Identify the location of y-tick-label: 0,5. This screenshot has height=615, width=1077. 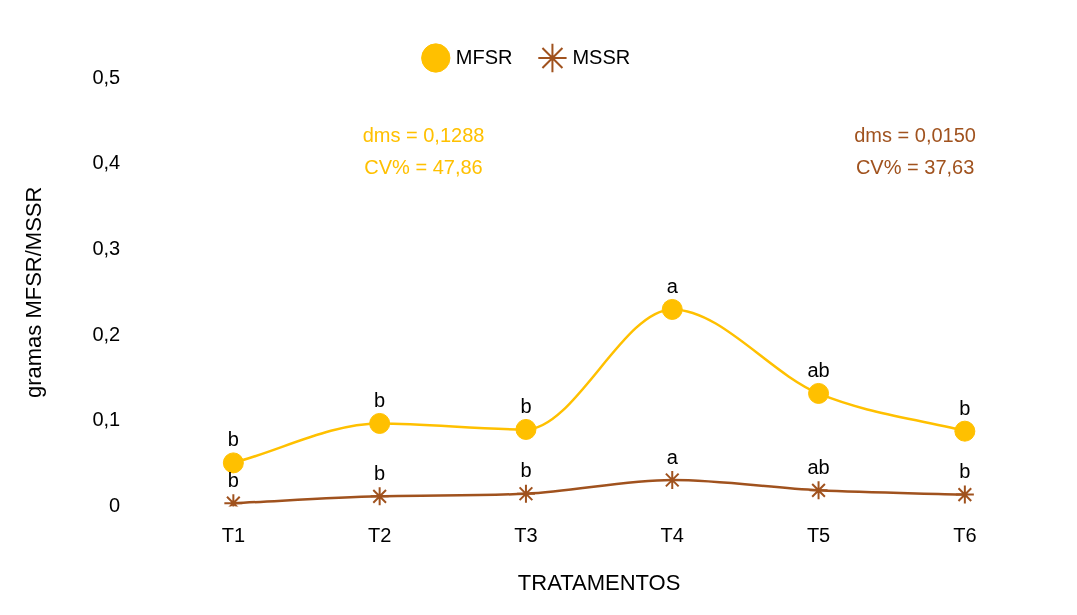
(106, 76).